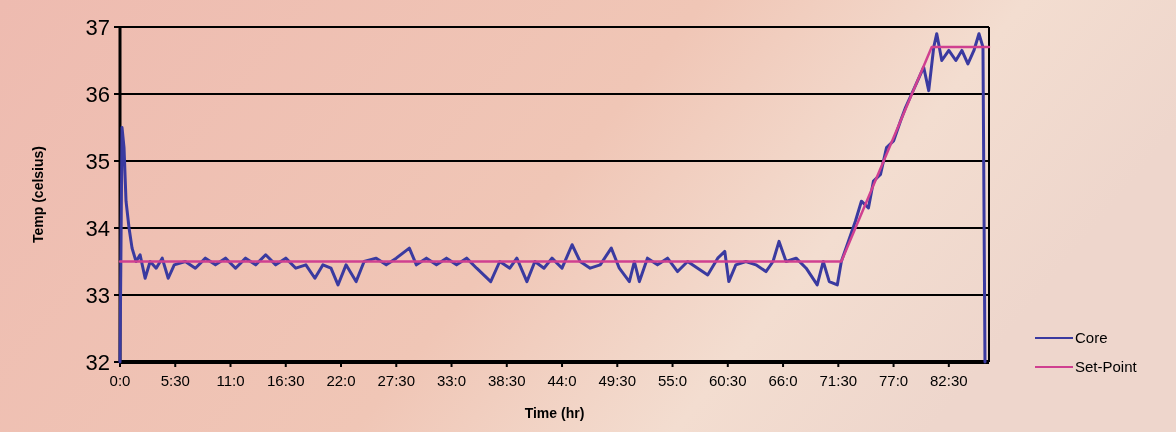  What do you see at coordinates (97, 27) in the screenshot?
I see `y-tick-label: 37` at bounding box center [97, 27].